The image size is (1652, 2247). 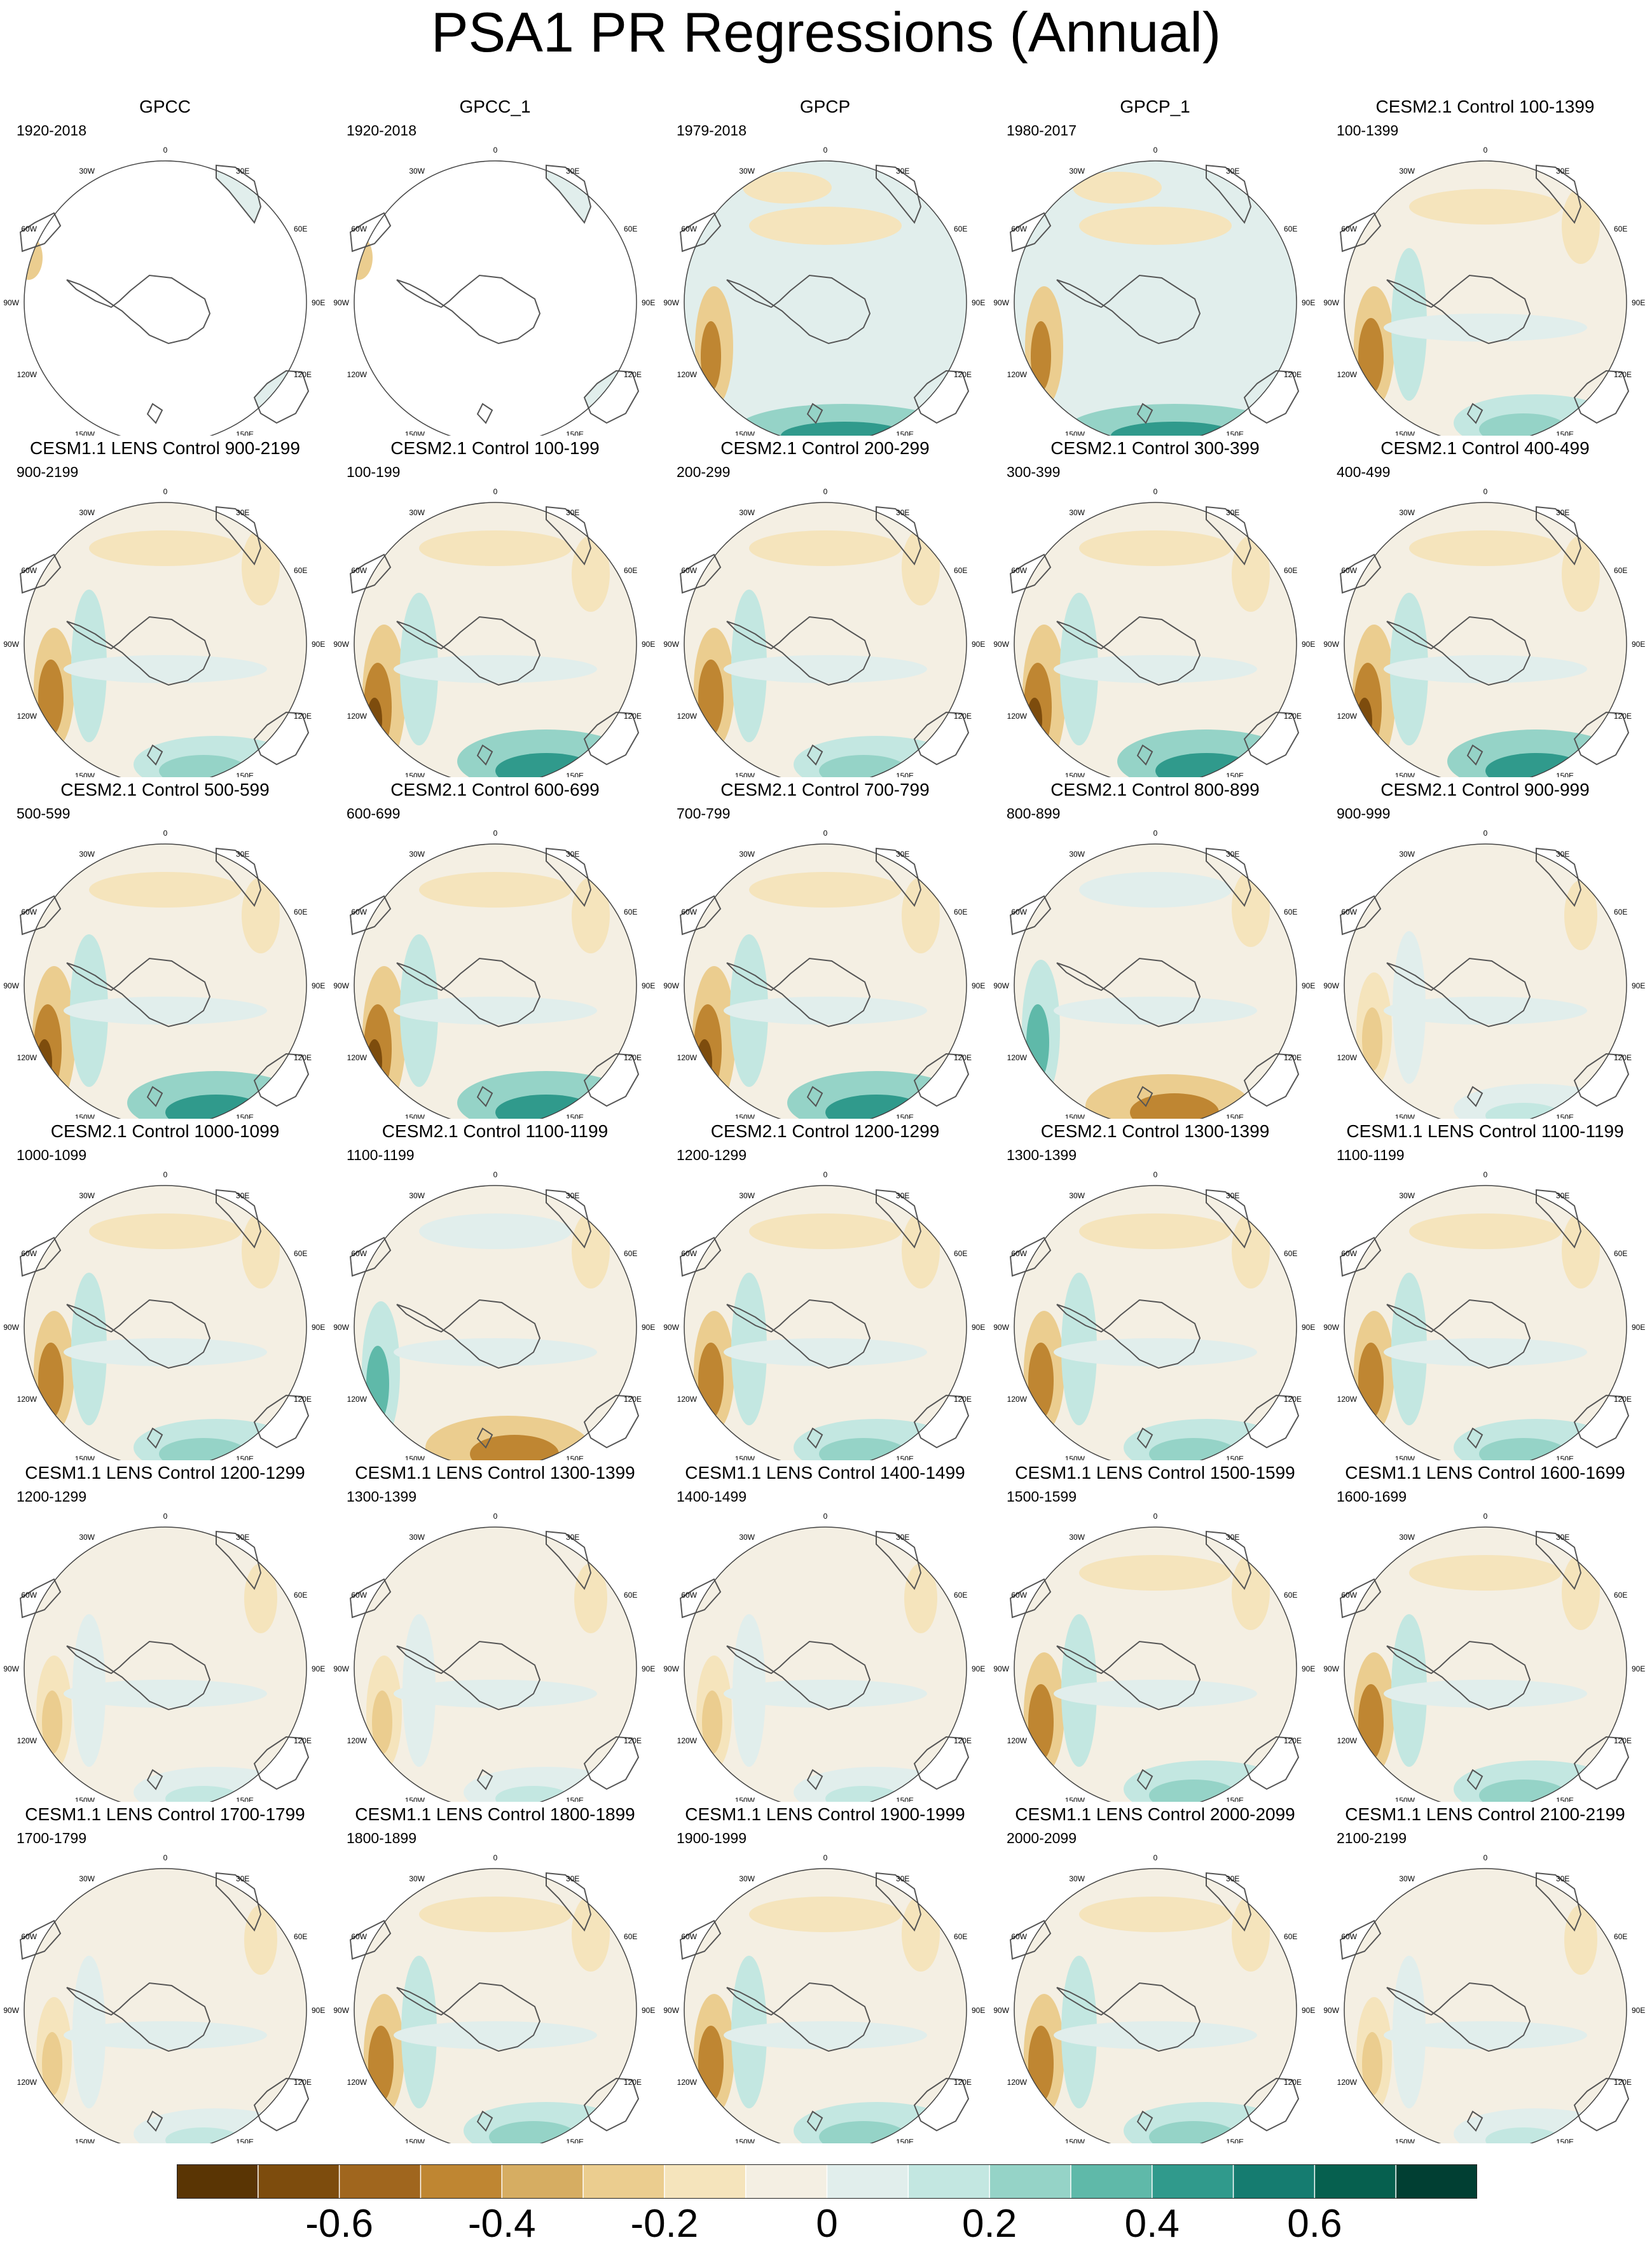 I want to click on panel-period: 900-999, so click(x=1364, y=813).